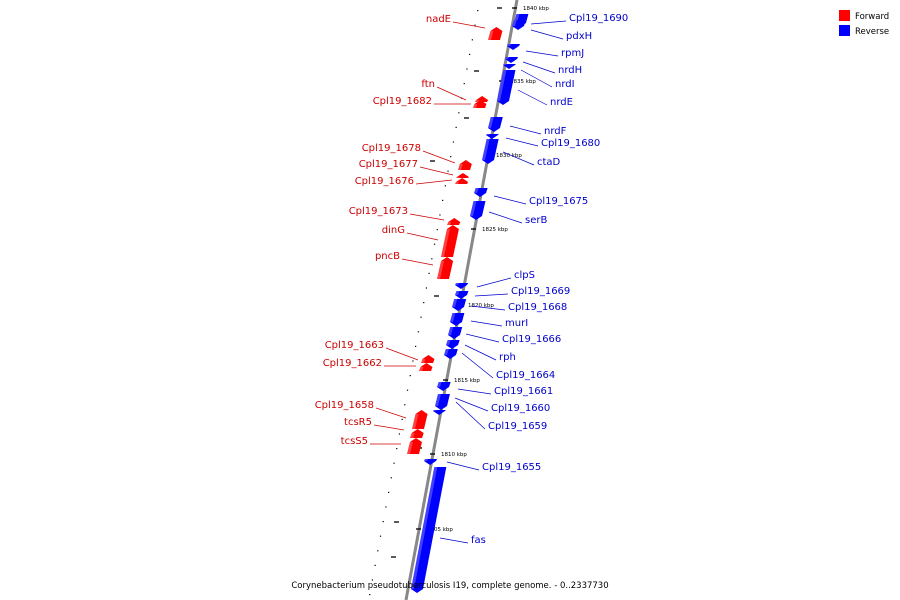 The image size is (900, 600). I want to click on gene-label: Cpl19_1664, so click(525, 375).